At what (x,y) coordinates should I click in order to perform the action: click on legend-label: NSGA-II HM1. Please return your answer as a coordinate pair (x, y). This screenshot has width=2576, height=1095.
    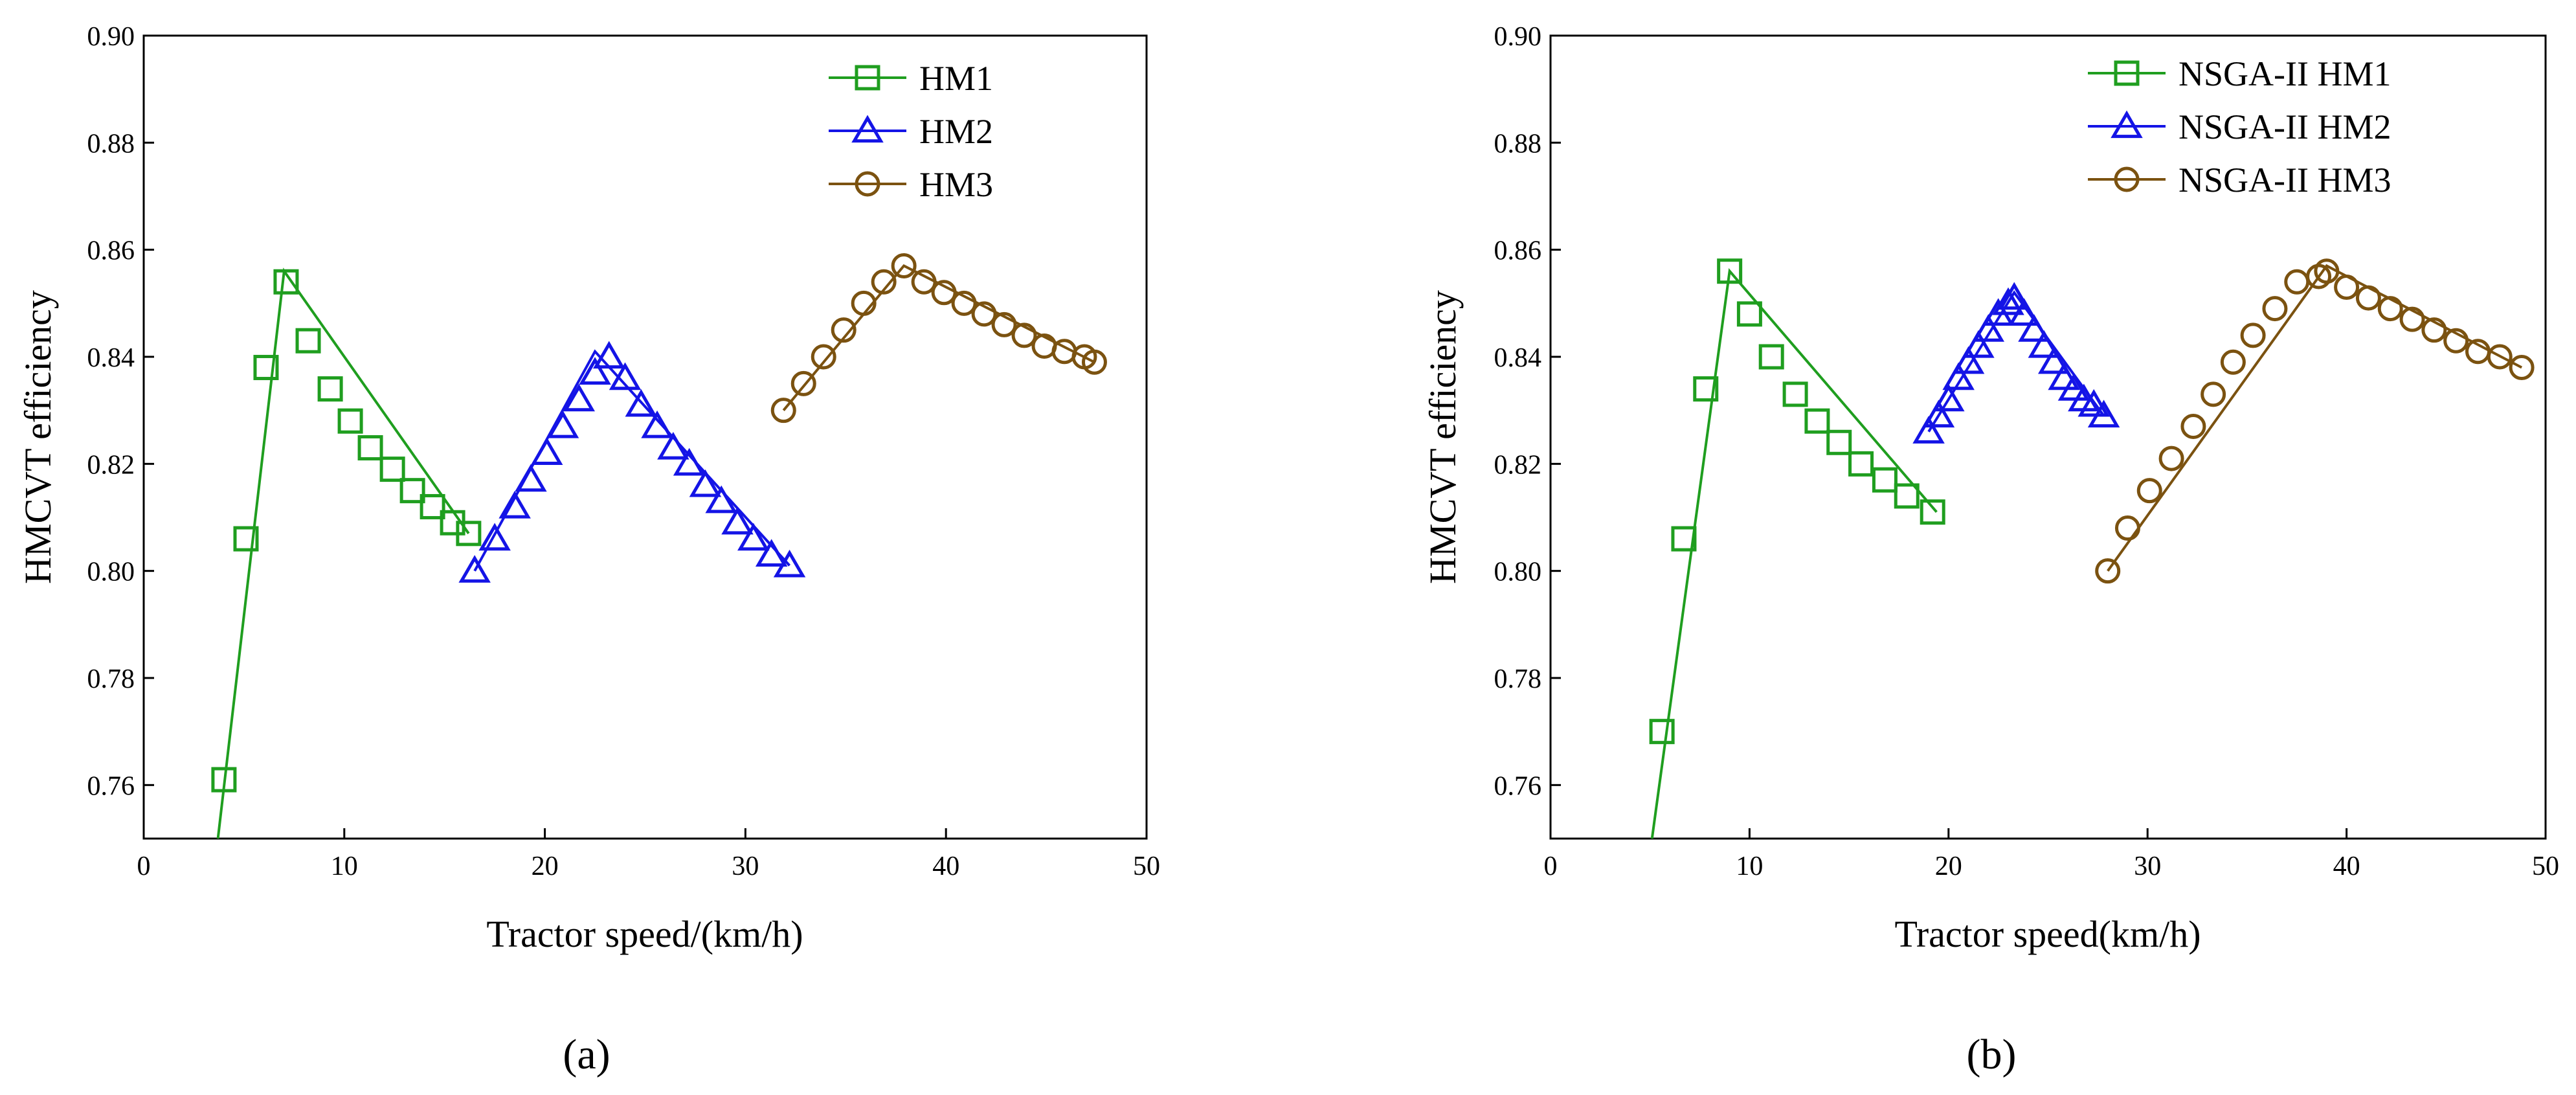
    Looking at the image, I should click on (2284, 73).